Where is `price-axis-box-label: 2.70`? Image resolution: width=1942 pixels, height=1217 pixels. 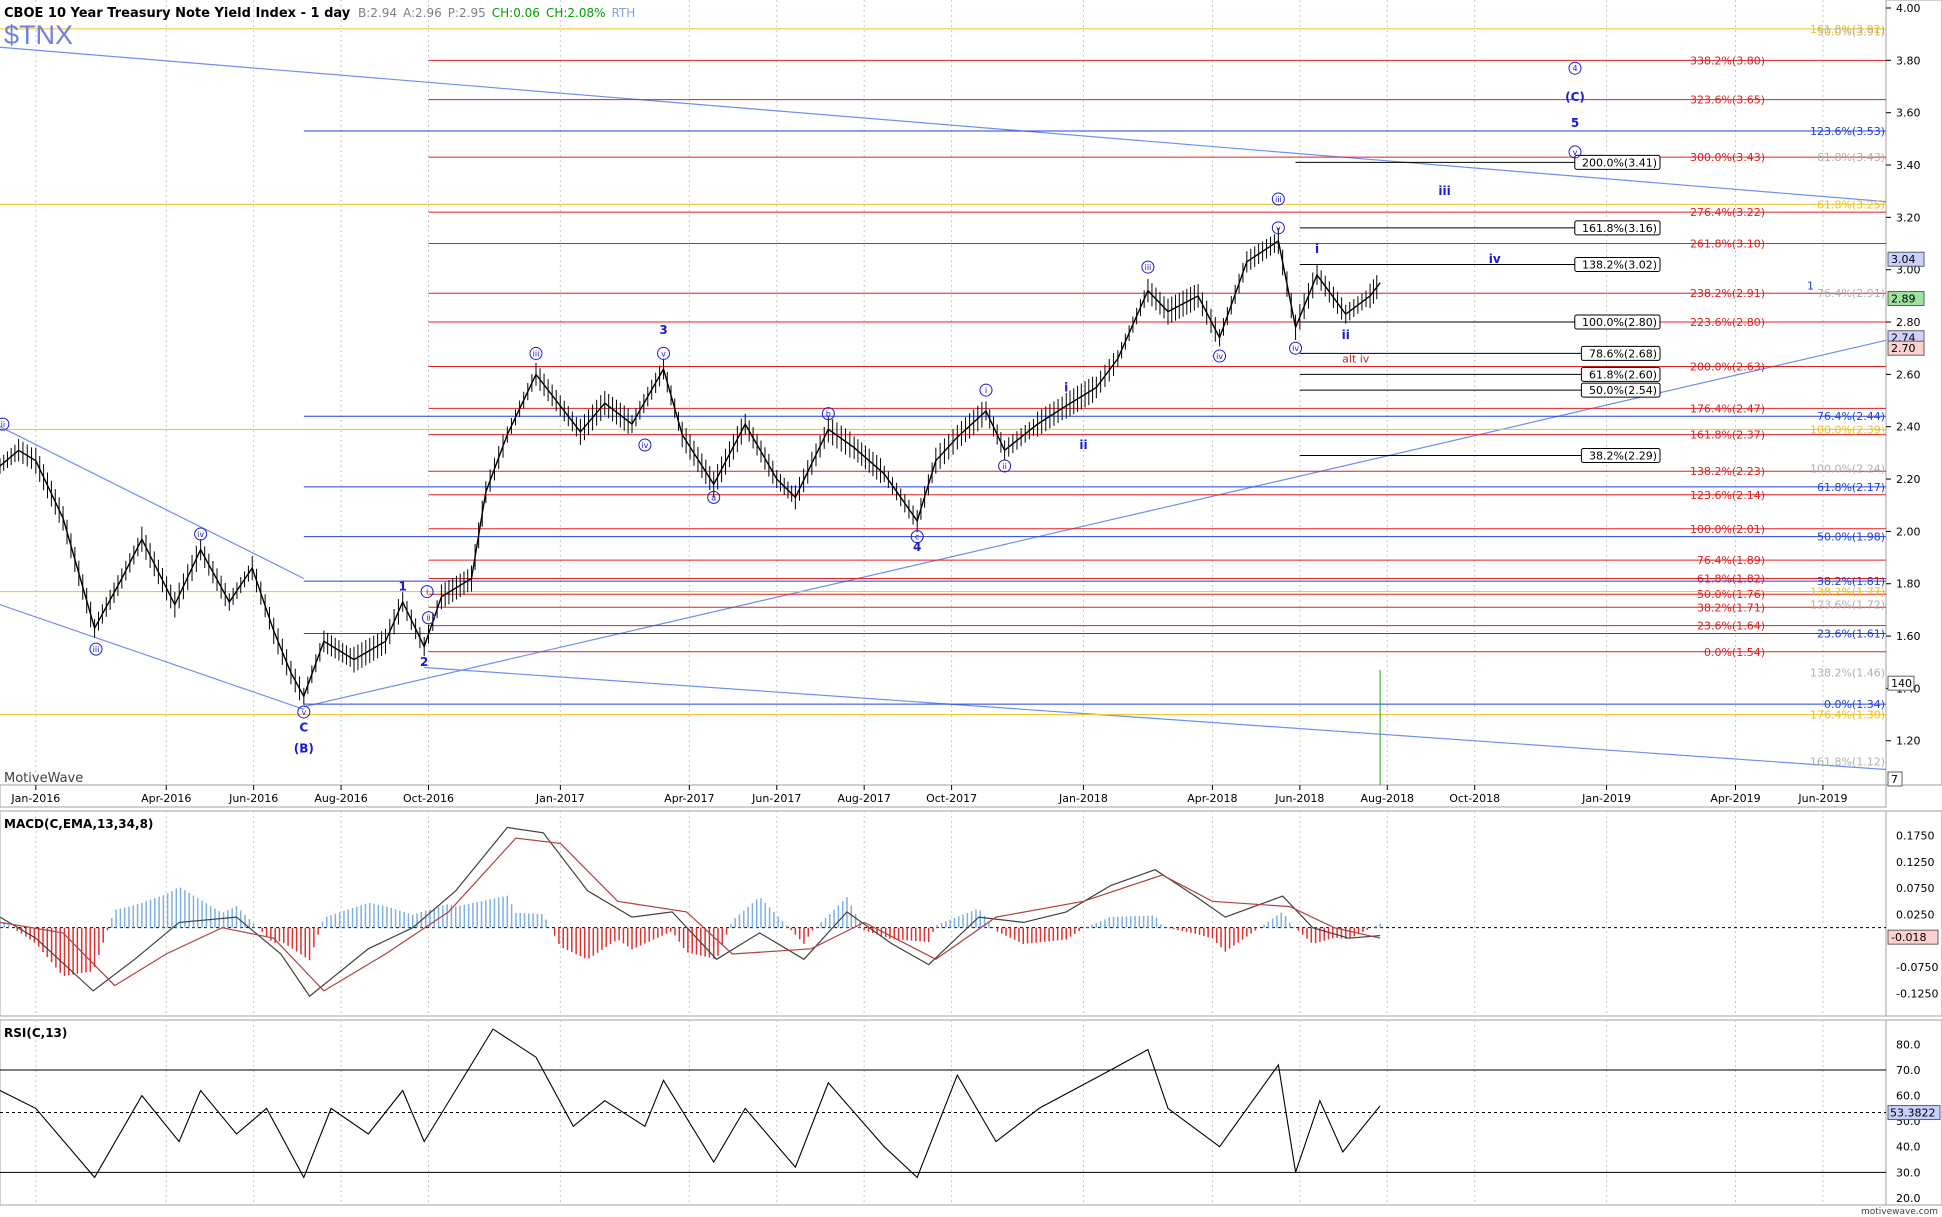
price-axis-box-label: 2.70 is located at coordinates (1903, 348).